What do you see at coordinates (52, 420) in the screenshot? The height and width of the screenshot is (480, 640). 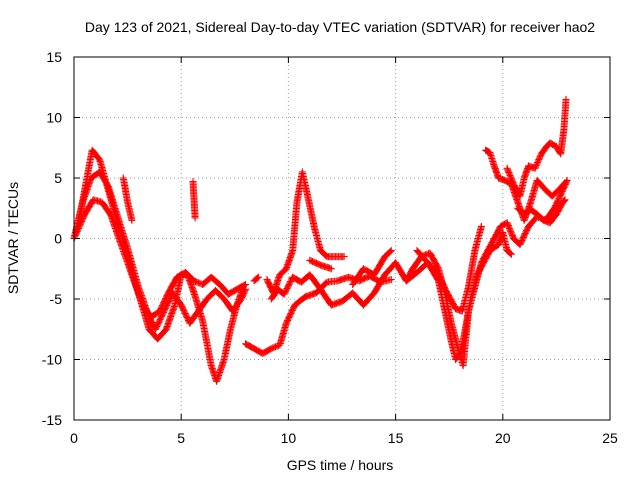 I see `y-tick-label: -15` at bounding box center [52, 420].